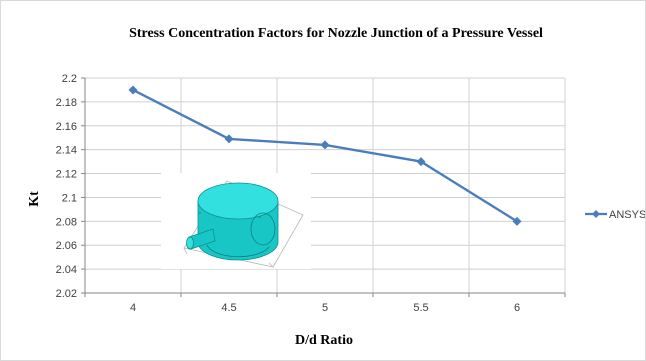 Image resolution: width=646 pixels, height=361 pixels. Describe the element at coordinates (69, 79) in the screenshot. I see `y-tick-label: 2.2` at that location.